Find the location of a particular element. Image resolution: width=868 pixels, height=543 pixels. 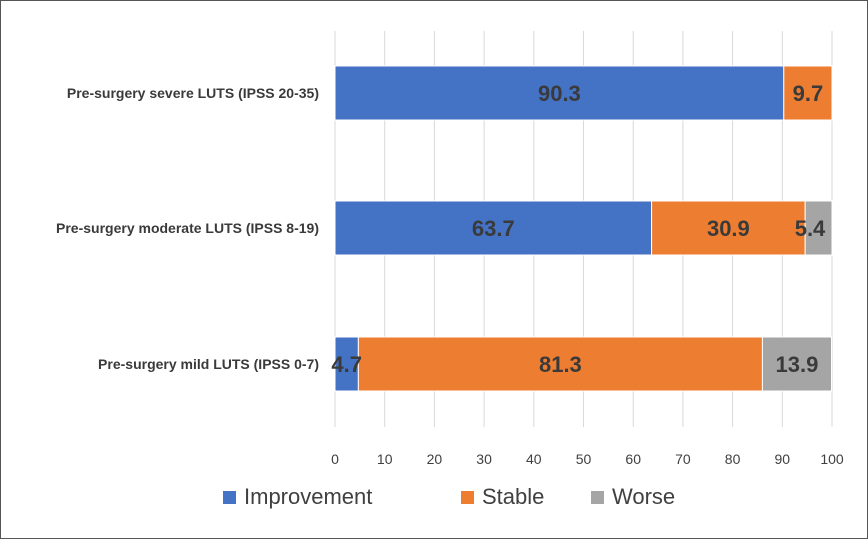

data-label: 63.7 is located at coordinates (493, 228).